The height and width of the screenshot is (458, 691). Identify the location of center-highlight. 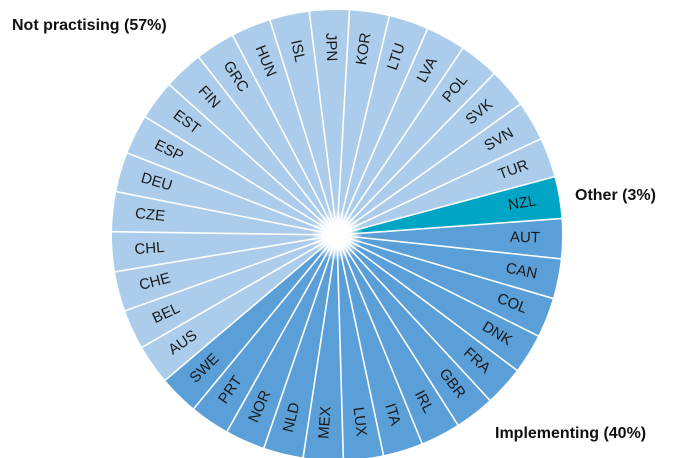
(337, 235).